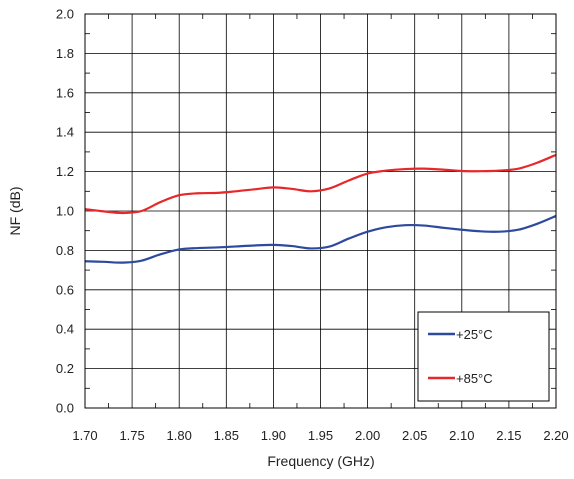 Image resolution: width=574 pixels, height=479 pixels. Describe the element at coordinates (179, 435) in the screenshot. I see `x-tick-label: 1.80` at that location.